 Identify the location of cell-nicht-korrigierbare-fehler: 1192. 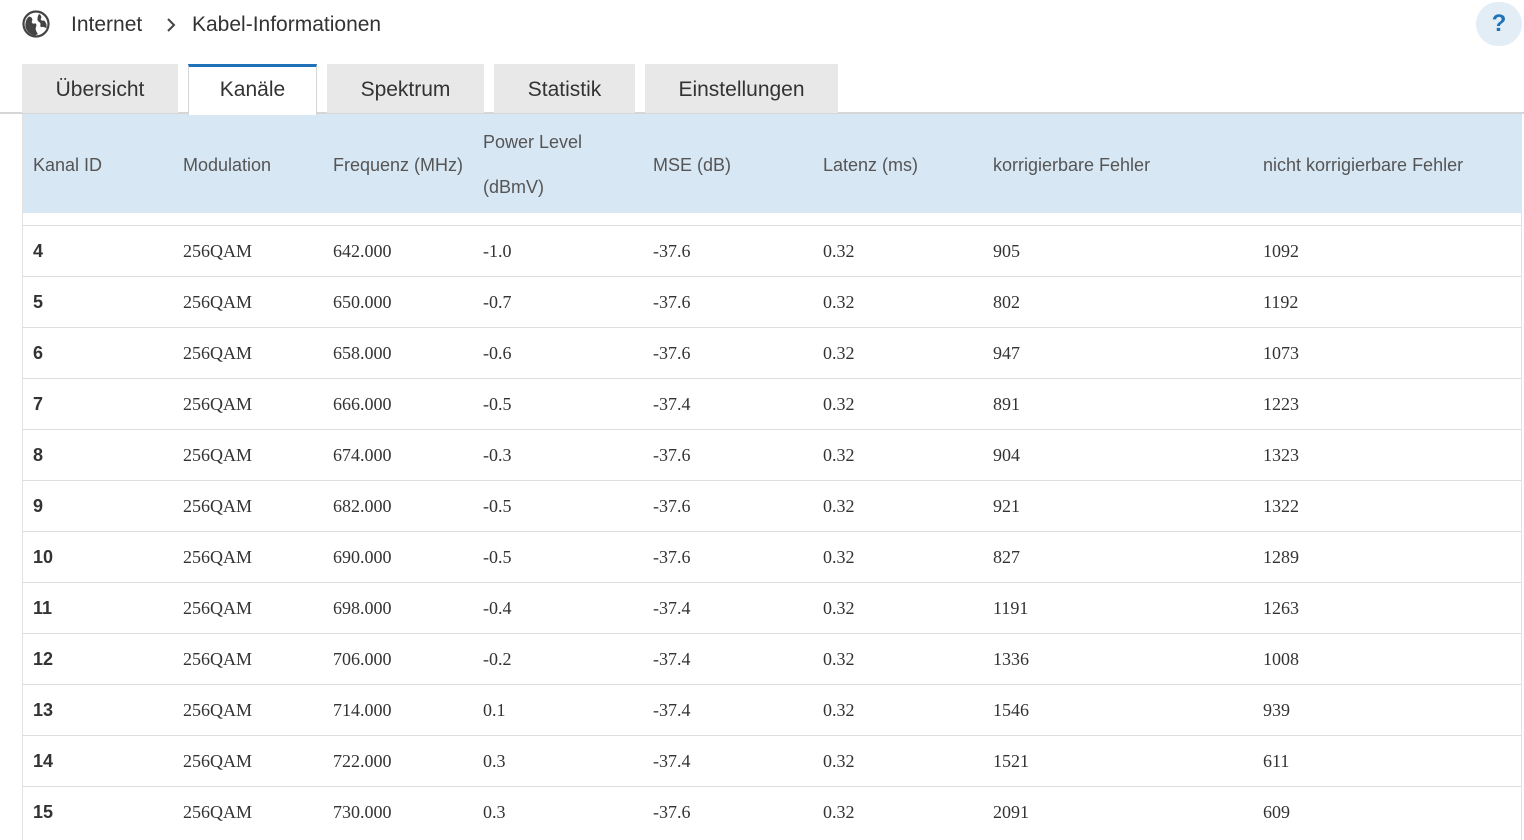
(1281, 302).